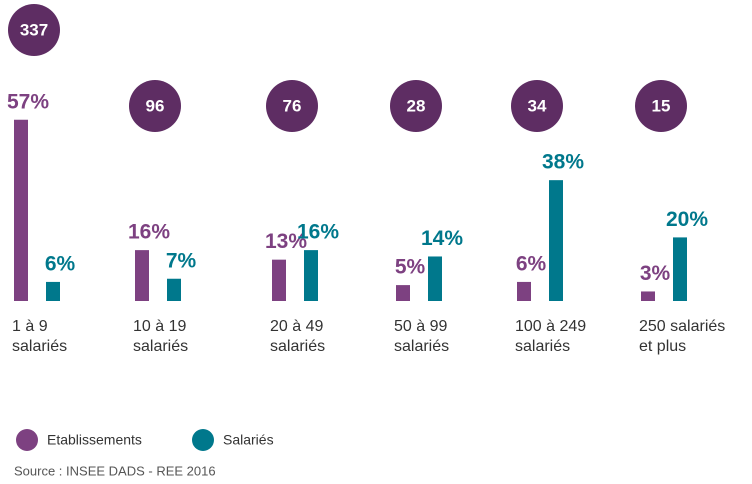 The image size is (752, 484). I want to click on count-label: 15, so click(661, 105).